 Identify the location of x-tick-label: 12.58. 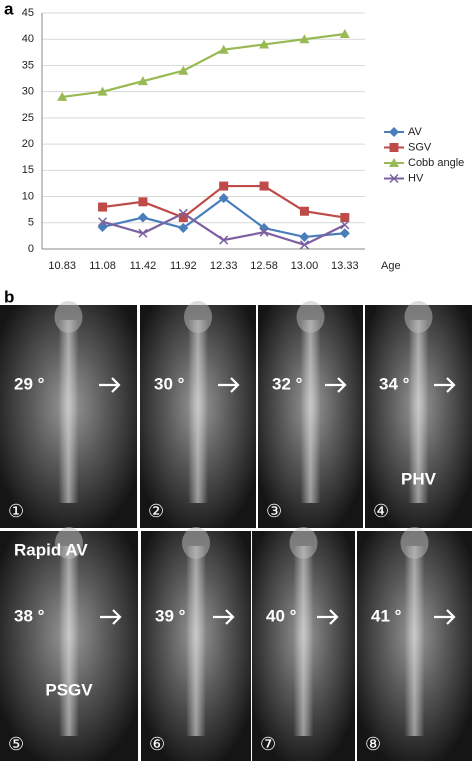
(264, 266).